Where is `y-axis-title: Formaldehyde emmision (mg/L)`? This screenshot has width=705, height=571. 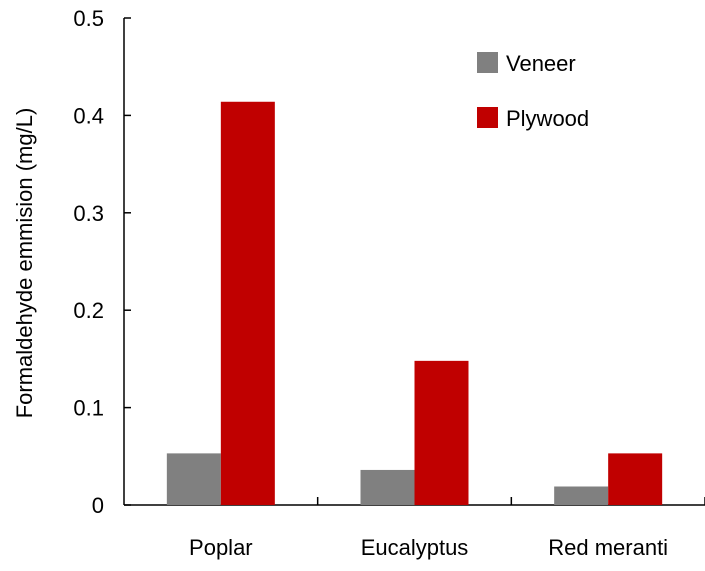 y-axis-title: Formaldehyde emmision (mg/L) is located at coordinates (24, 263).